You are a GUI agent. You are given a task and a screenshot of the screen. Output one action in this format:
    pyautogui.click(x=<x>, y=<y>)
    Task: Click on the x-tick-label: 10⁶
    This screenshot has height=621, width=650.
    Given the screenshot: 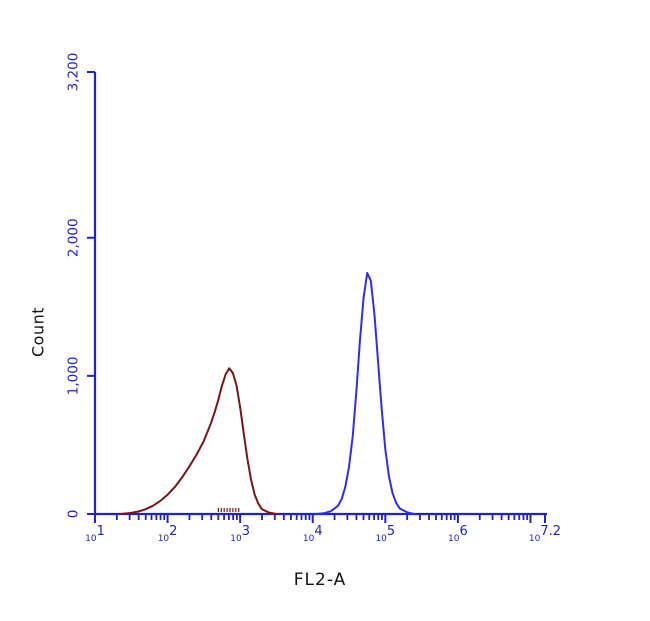 What is the action you would take?
    pyautogui.click(x=458, y=534)
    